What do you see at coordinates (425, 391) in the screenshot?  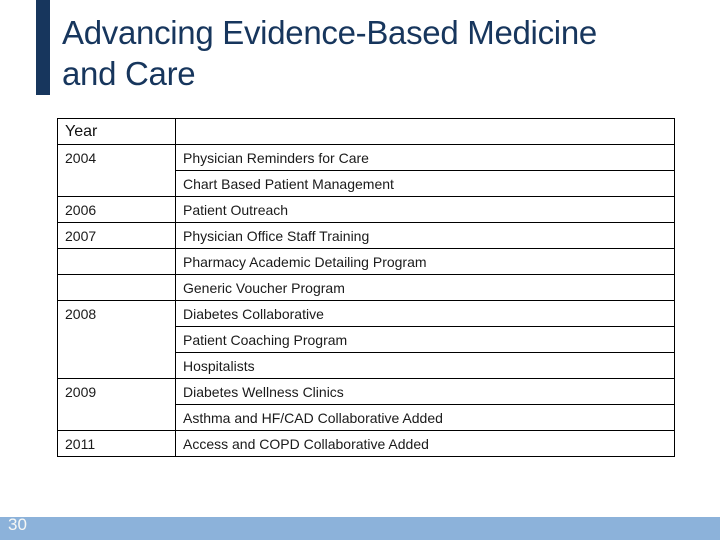 I see `program-cell: Diabetes Wellness Clinics` at bounding box center [425, 391].